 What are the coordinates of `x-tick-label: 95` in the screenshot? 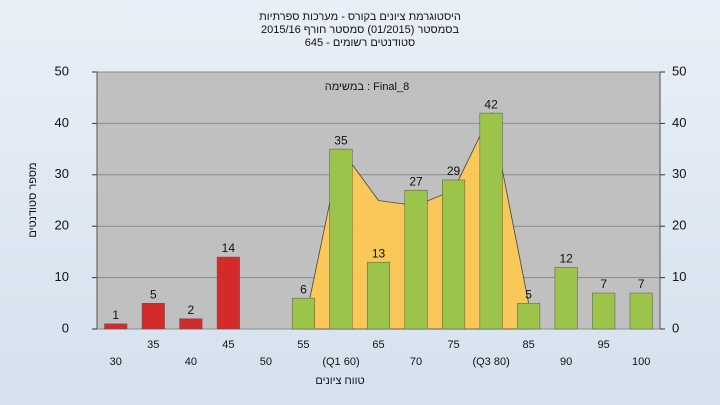 It's located at (604, 345).